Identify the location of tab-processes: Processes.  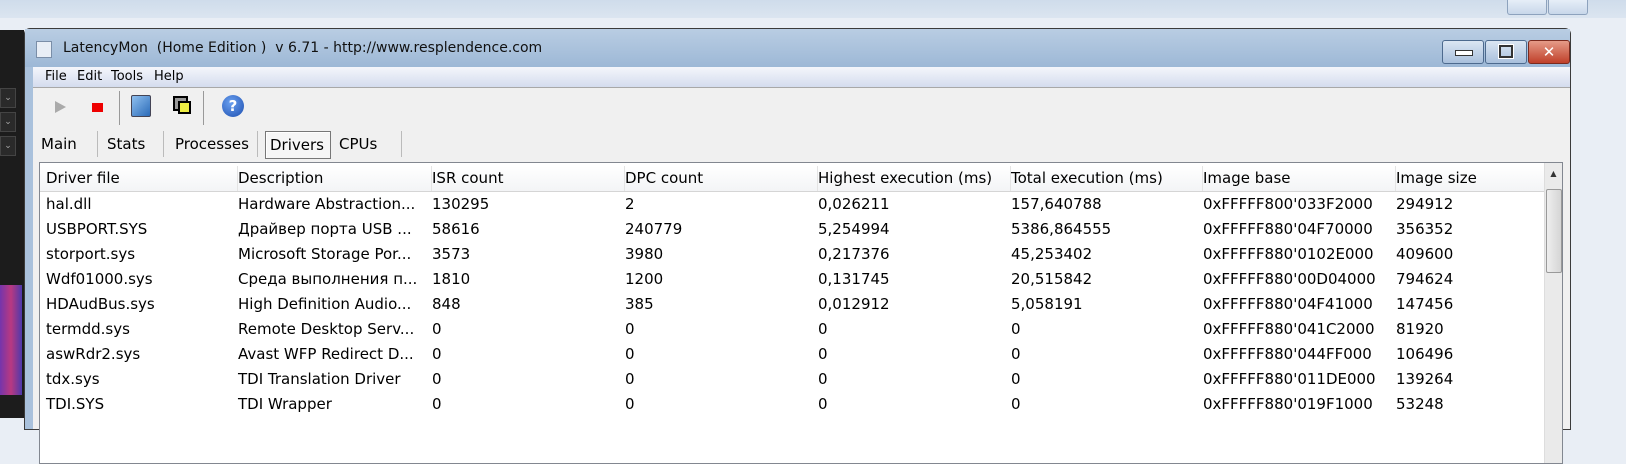
(214, 144).